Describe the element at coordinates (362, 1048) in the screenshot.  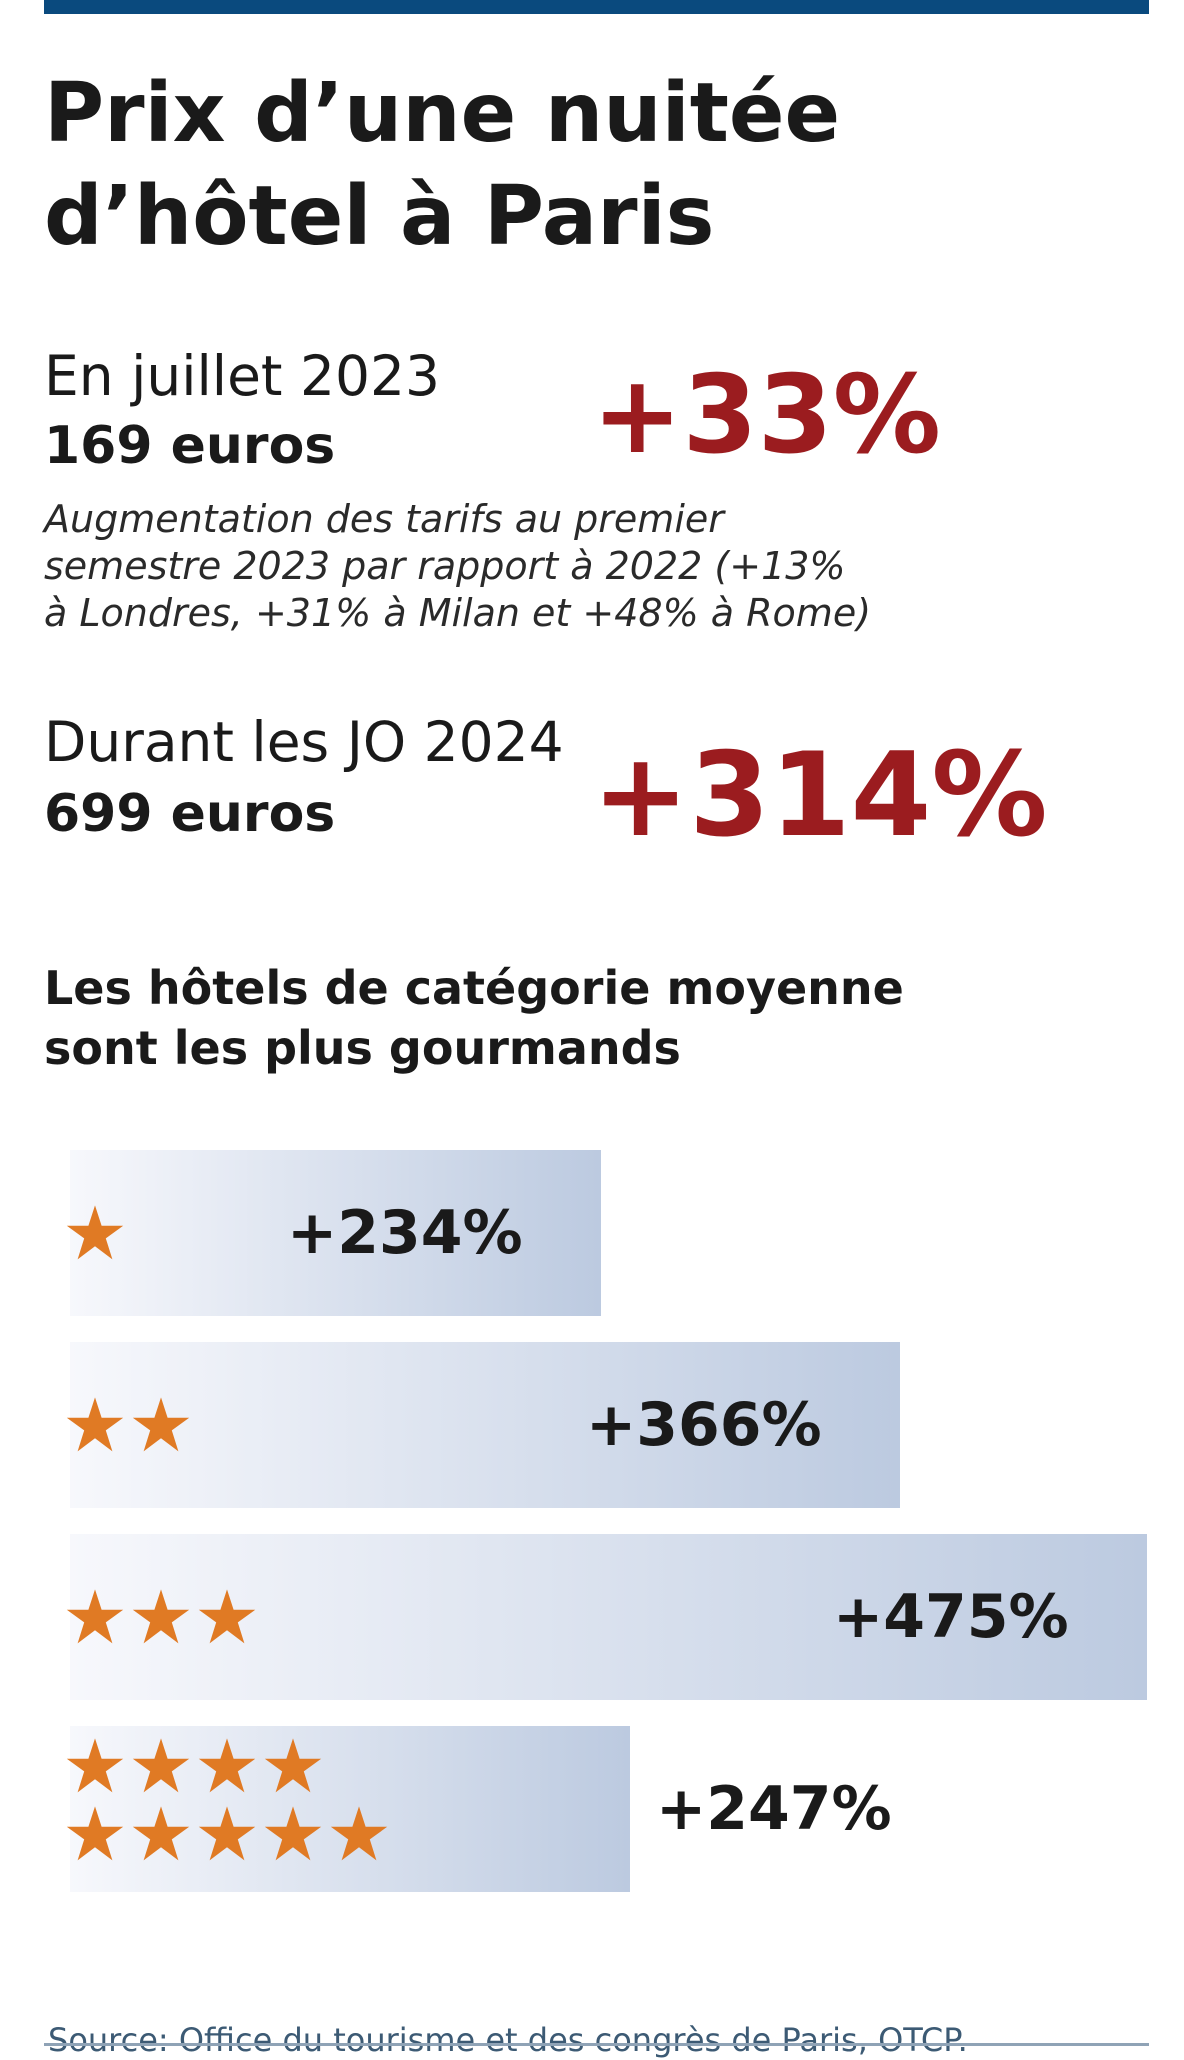
I see `chart-title-line-2: sont les plus gourmands` at that location.